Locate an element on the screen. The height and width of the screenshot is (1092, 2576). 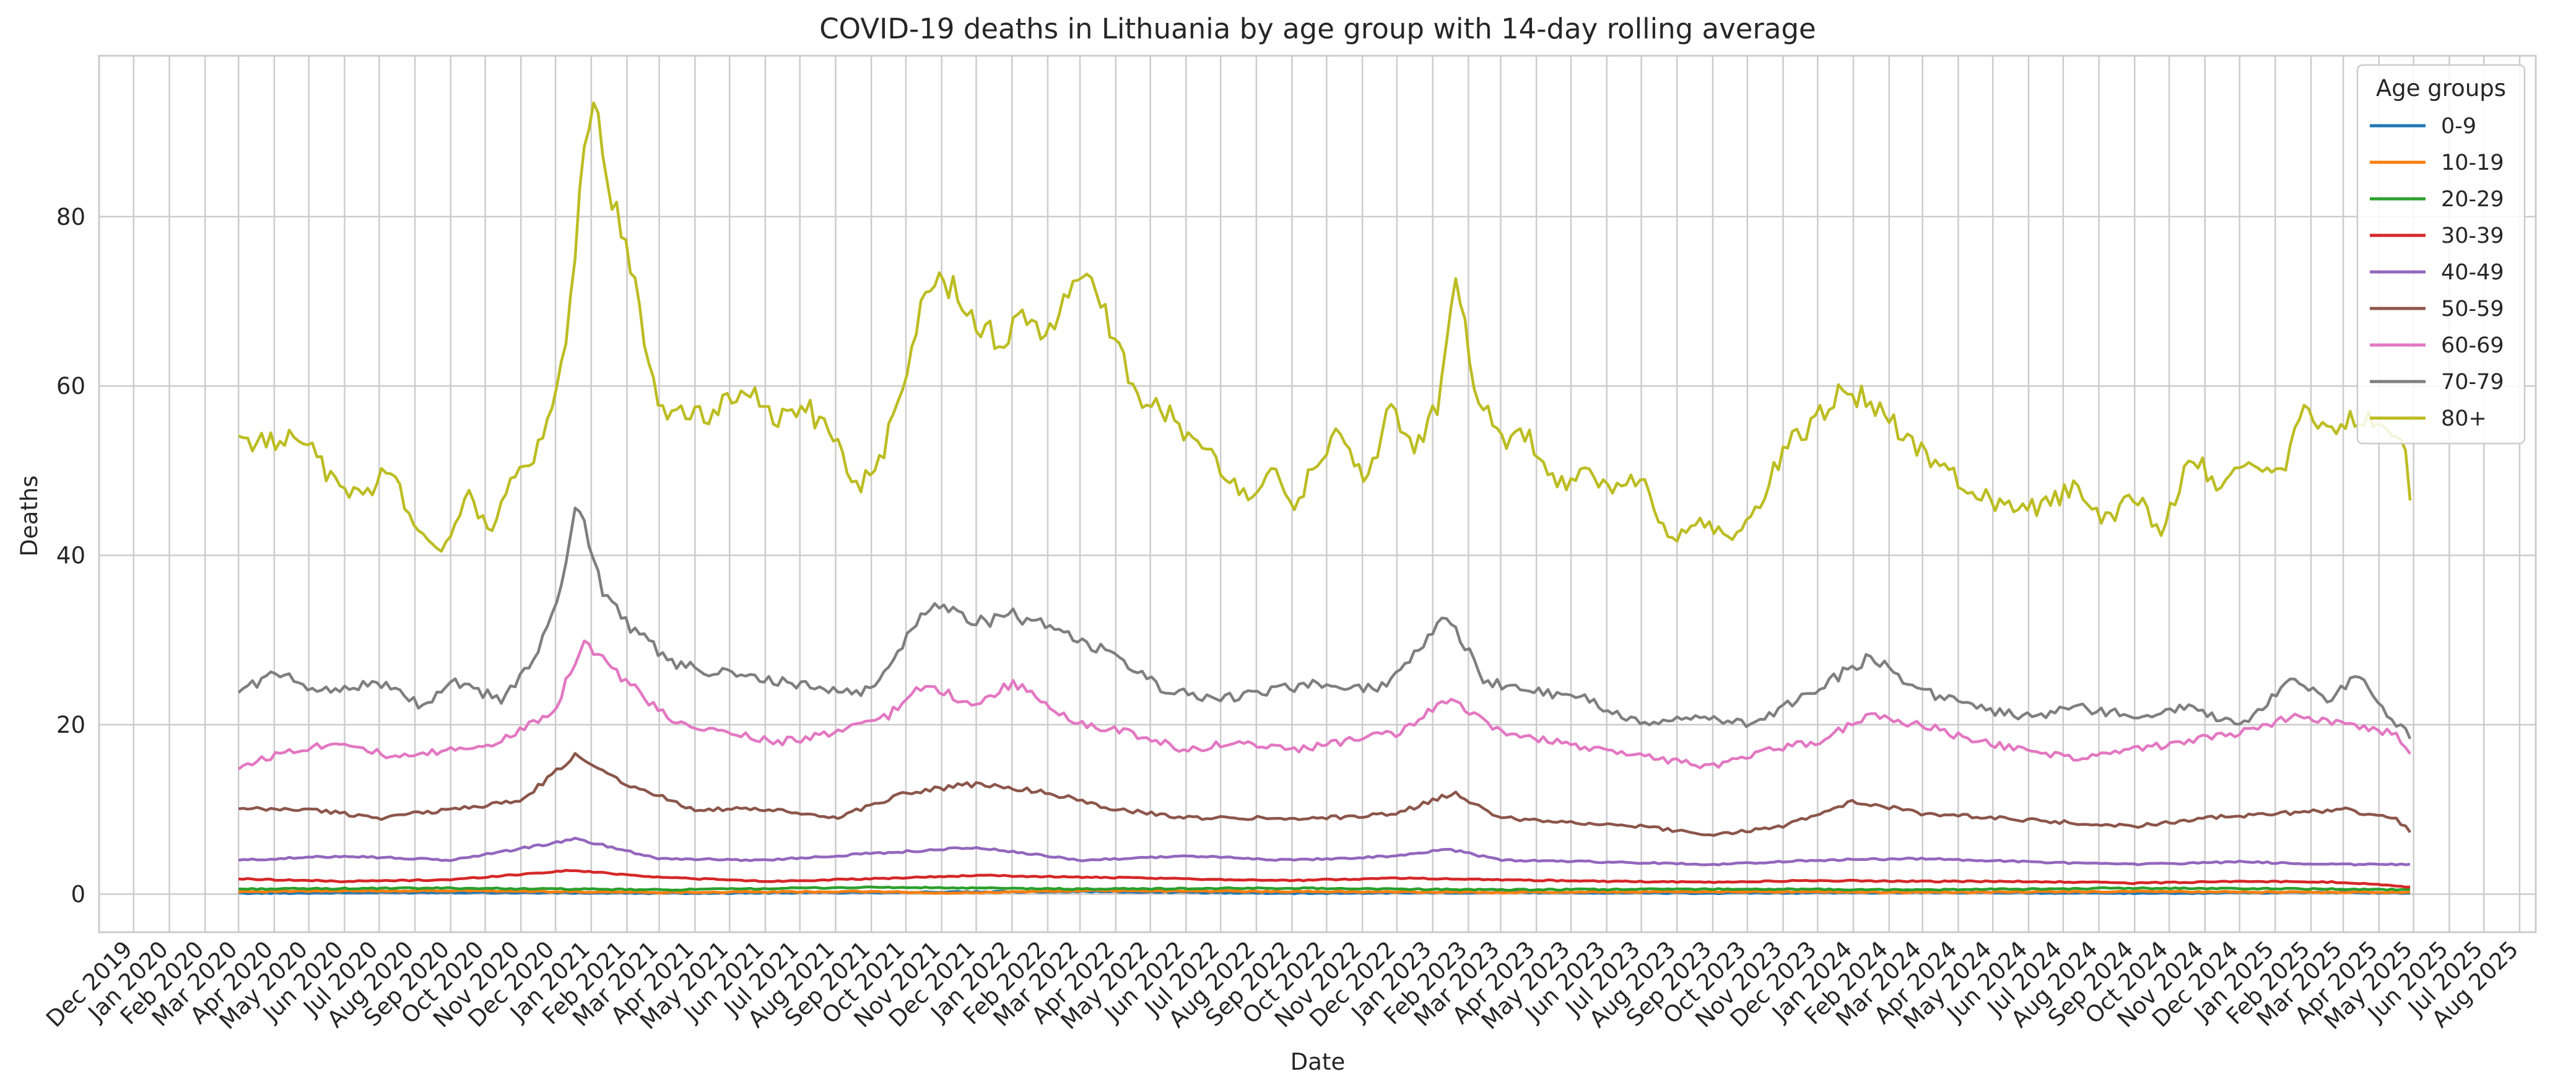
y-tick-label: 40 is located at coordinates (70, 556).